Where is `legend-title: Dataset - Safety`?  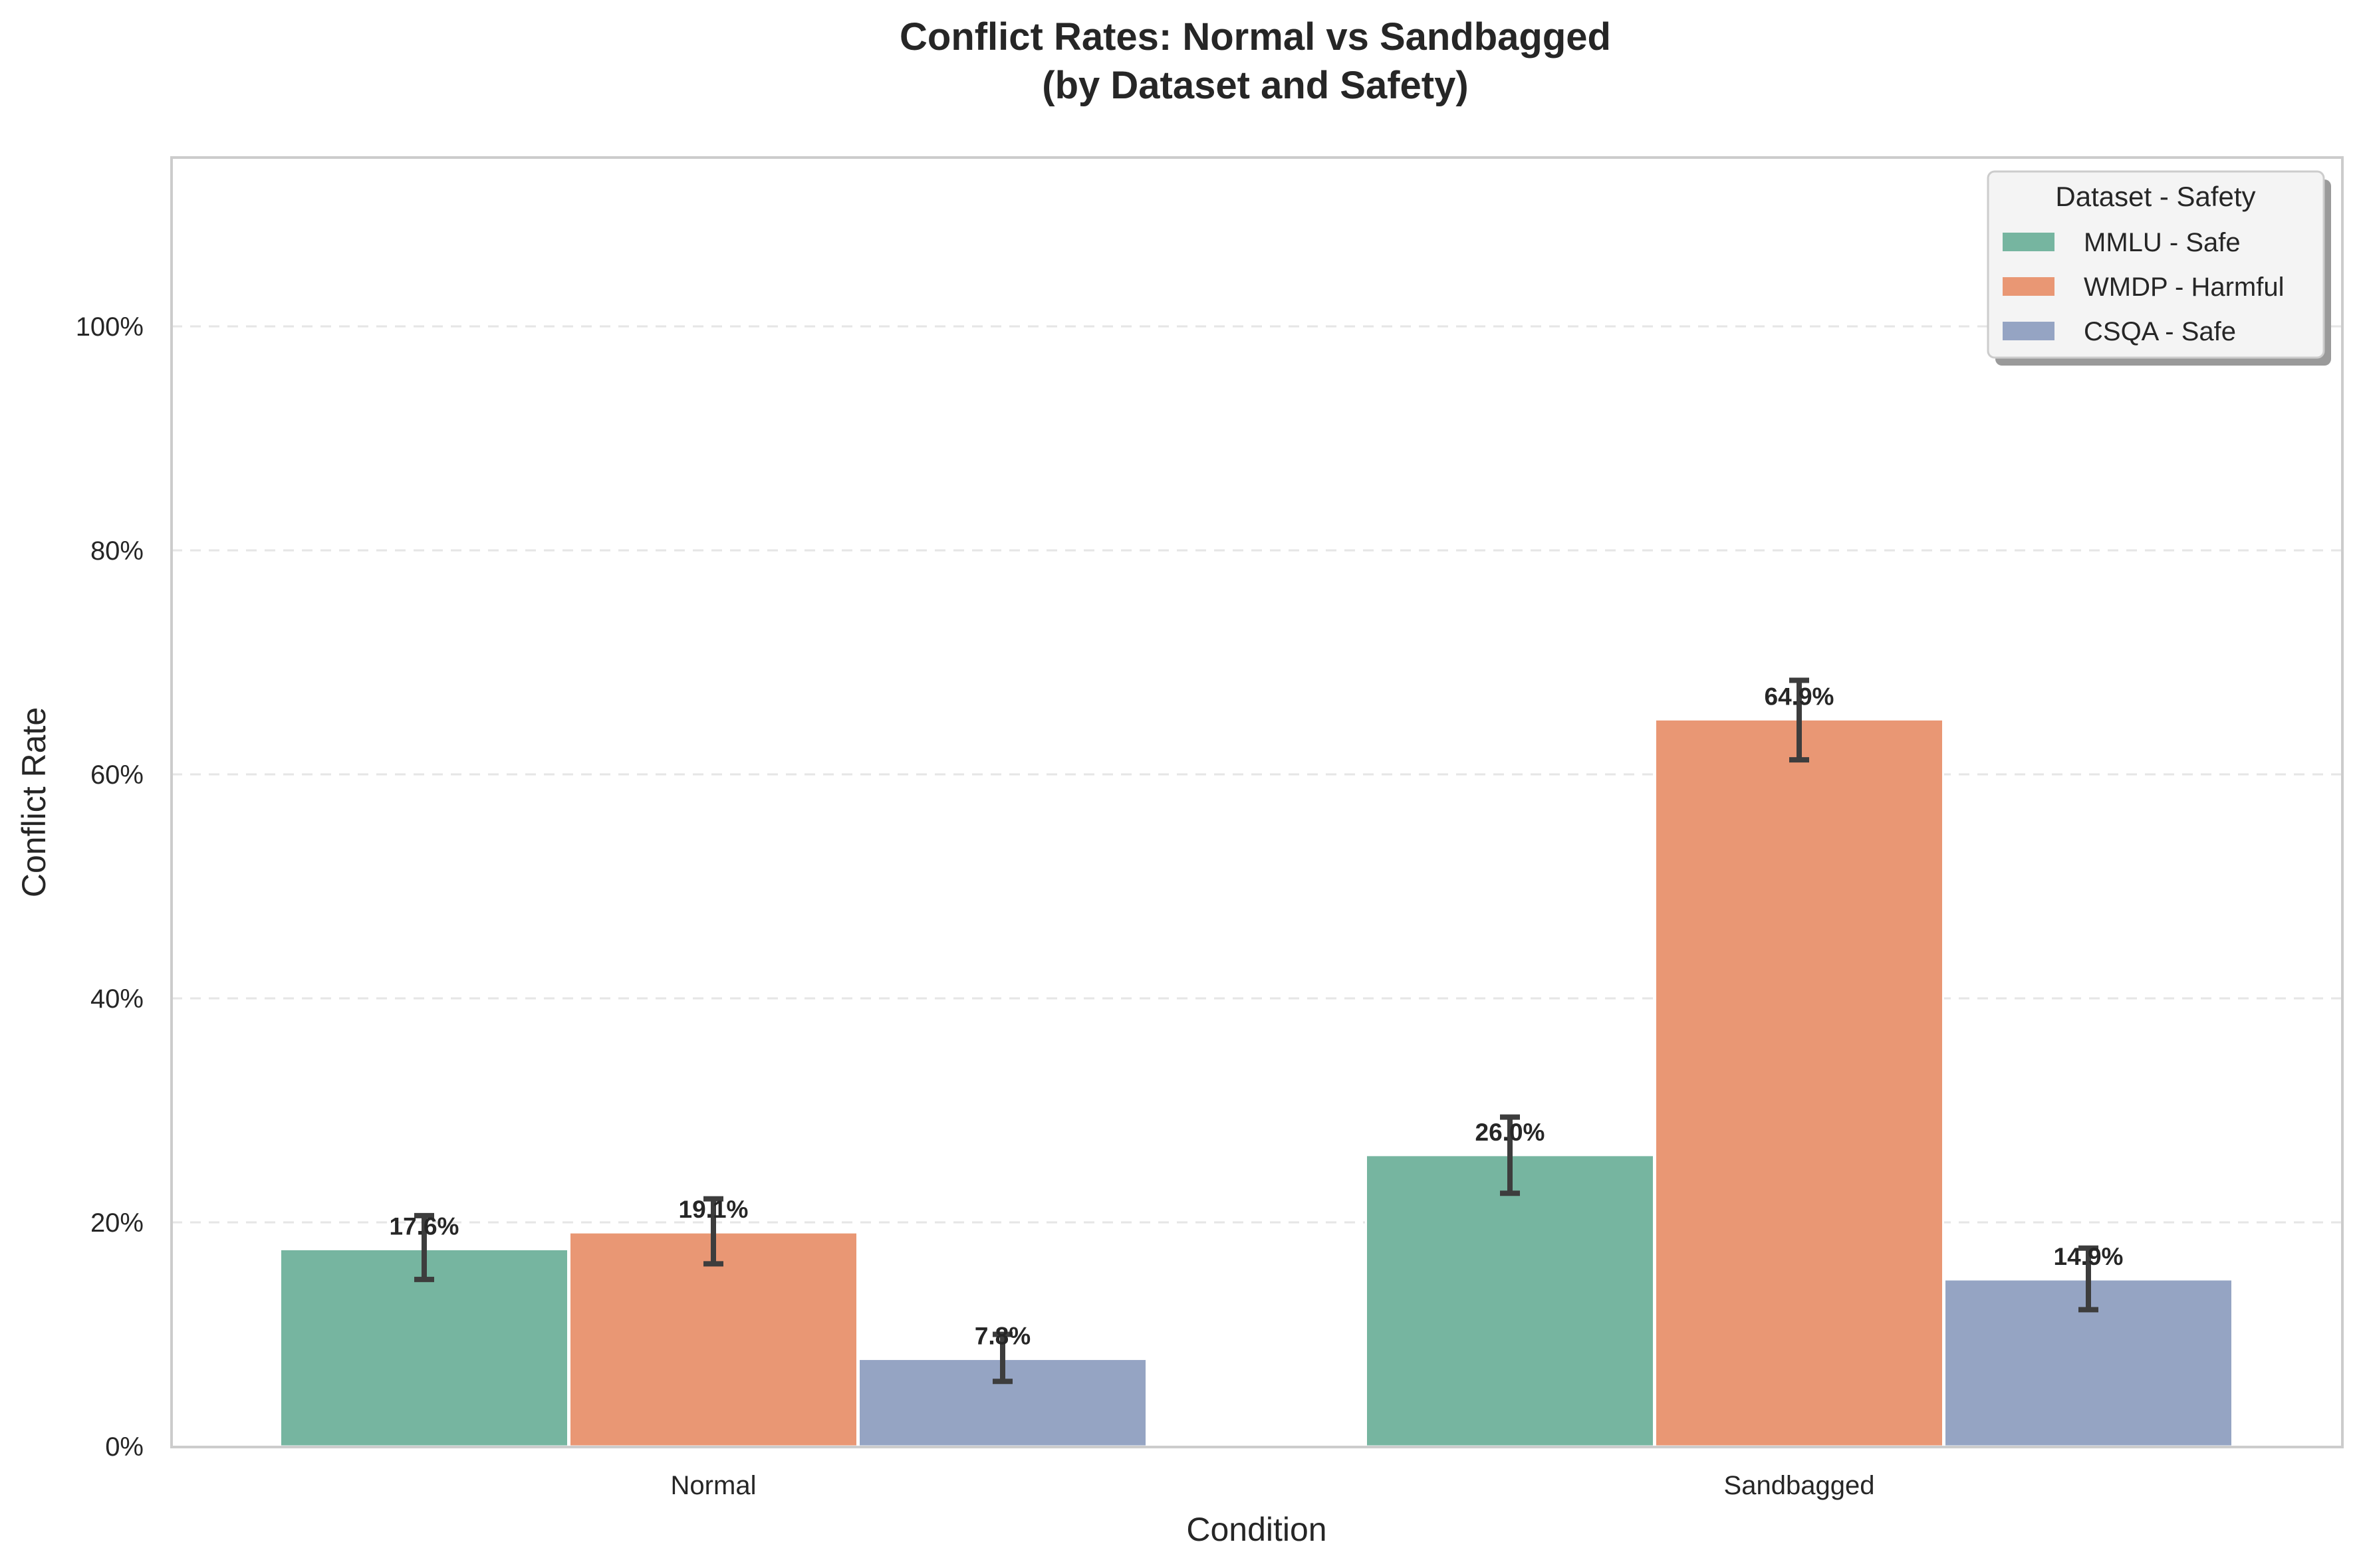
legend-title: Dataset - Safety is located at coordinates (2155, 196).